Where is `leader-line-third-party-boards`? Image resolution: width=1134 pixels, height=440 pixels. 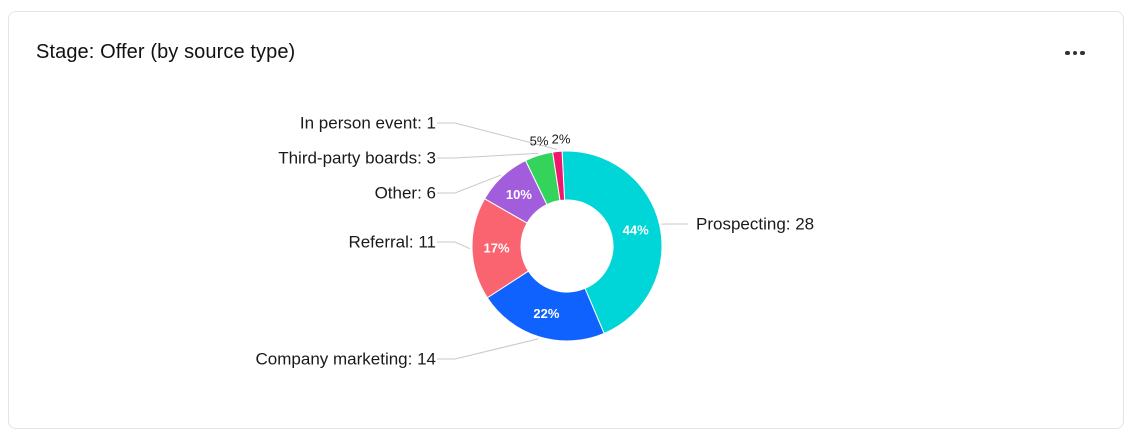 leader-line-third-party-boards is located at coordinates (488, 155).